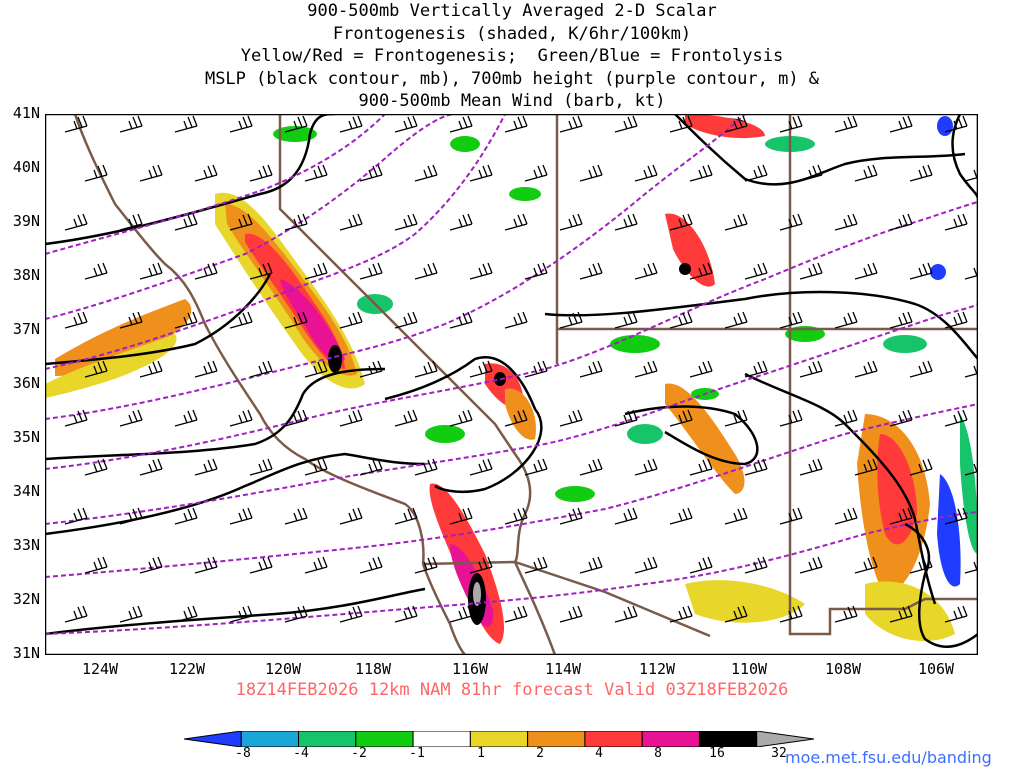 This screenshot has height=768, width=1024. Describe the element at coordinates (540, 753) in the screenshot. I see `colorbar-label: 2` at that location.